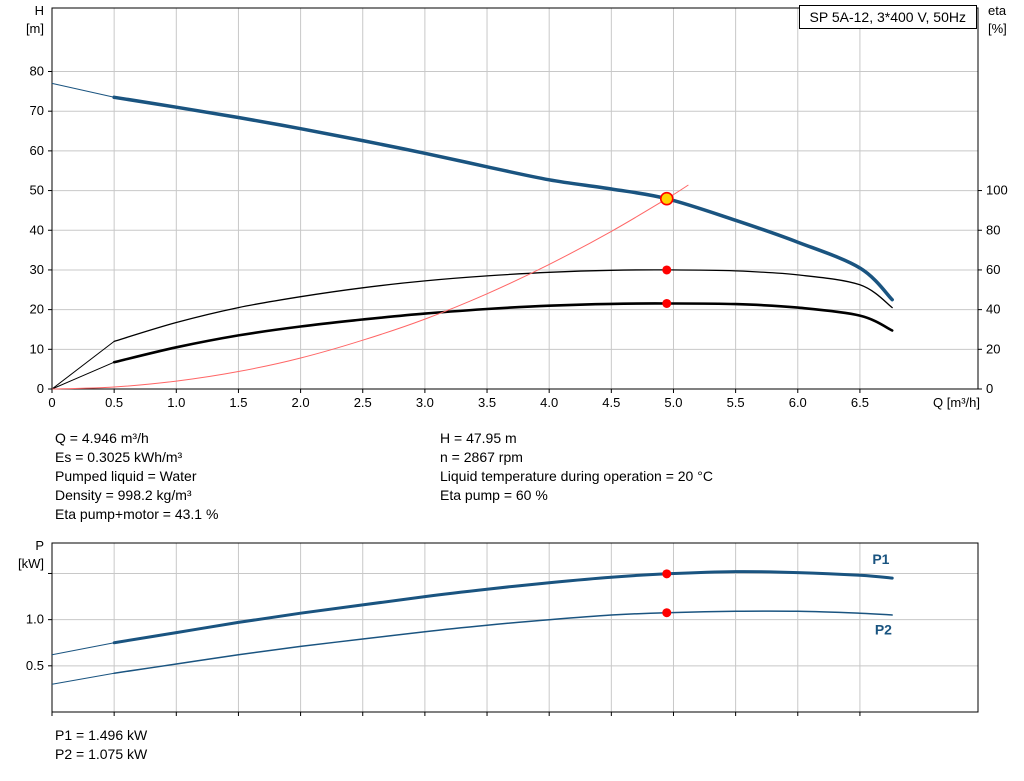 The height and width of the screenshot is (781, 1024). Describe the element at coordinates (997, 190) in the screenshot. I see `svg-text: 100` at that location.